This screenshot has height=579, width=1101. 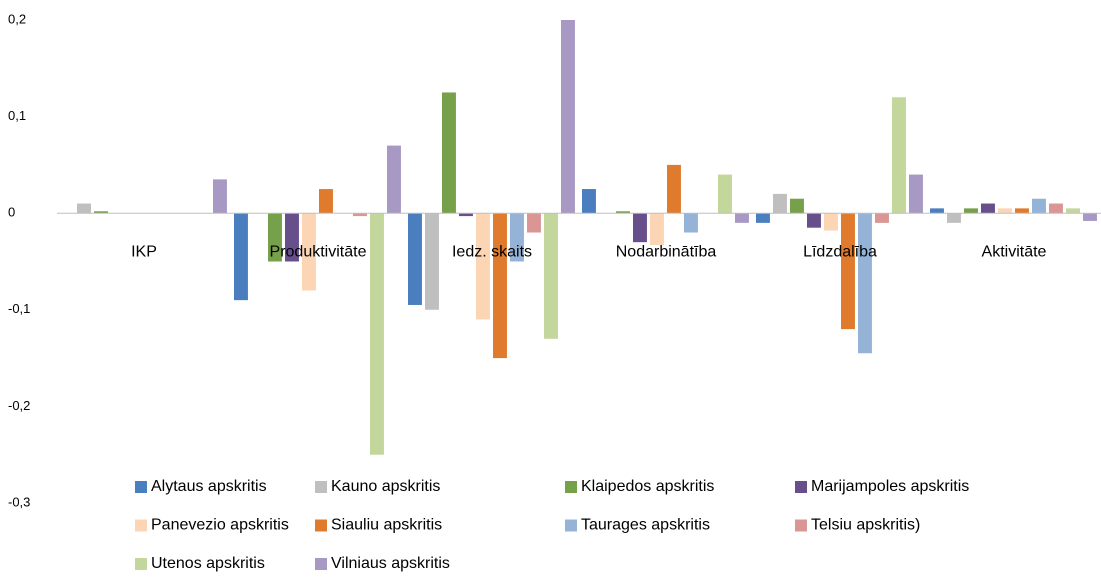 What do you see at coordinates (17, 18) in the screenshot?
I see `y-tick-label: 0,2` at bounding box center [17, 18].